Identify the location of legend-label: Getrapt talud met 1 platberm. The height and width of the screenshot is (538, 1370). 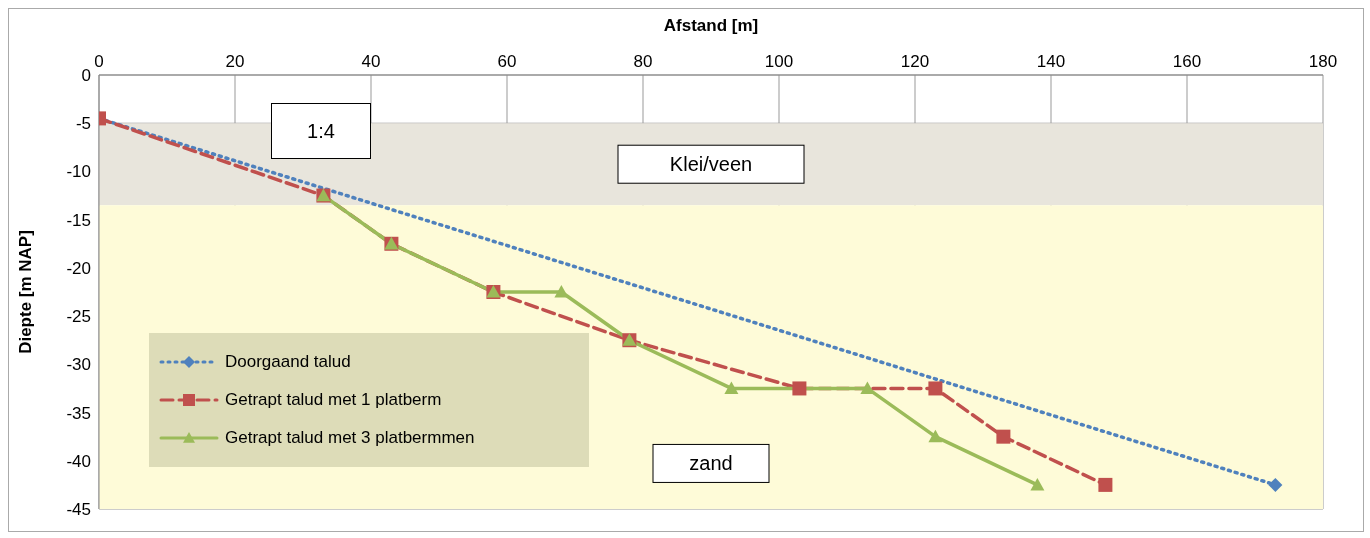
(333, 400).